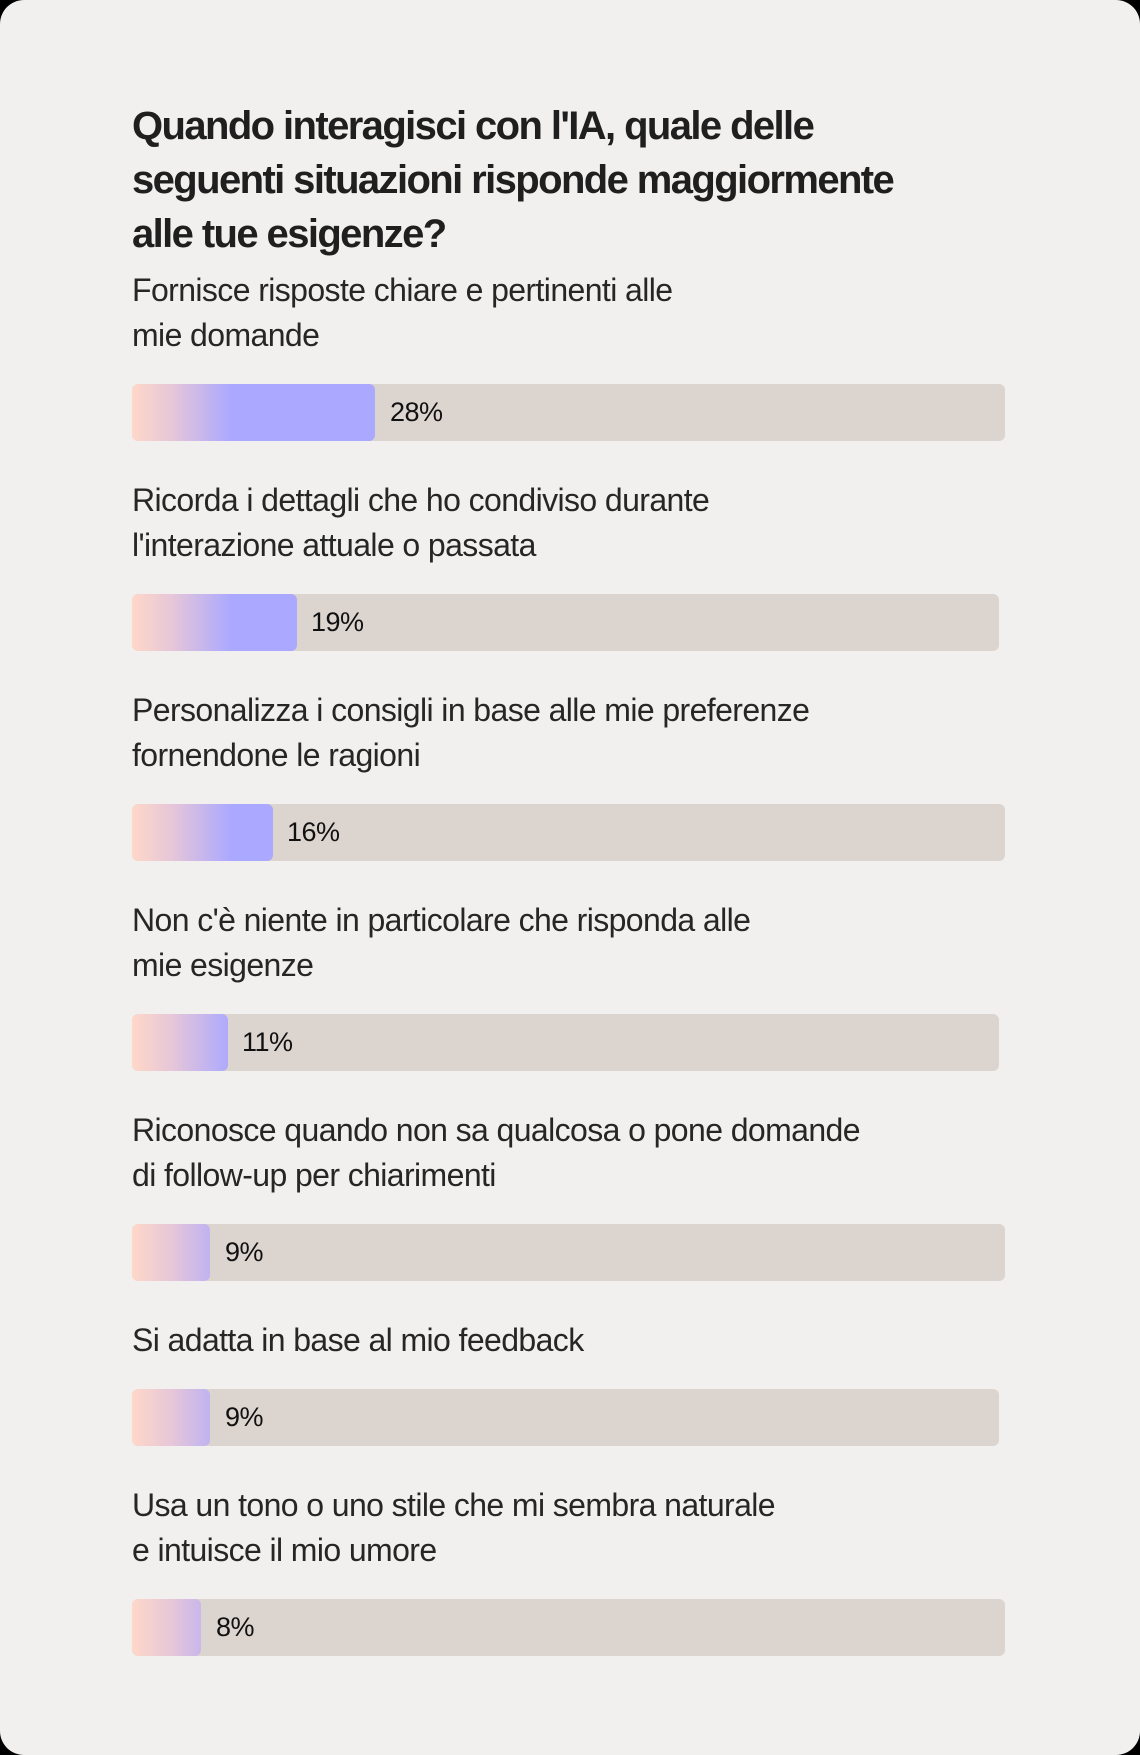 The height and width of the screenshot is (1755, 1140). I want to click on label-line: e intuisce il mio umore, so click(284, 1550).